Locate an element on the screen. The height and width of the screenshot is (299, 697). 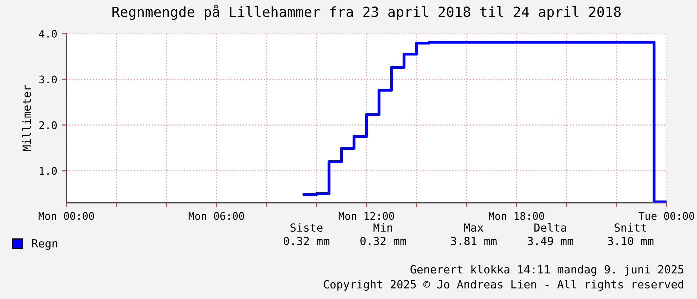
chart-title: Regnmengde på Lillehammer fra 23 april 2018 til 24 april 2018 is located at coordinates (366, 12).